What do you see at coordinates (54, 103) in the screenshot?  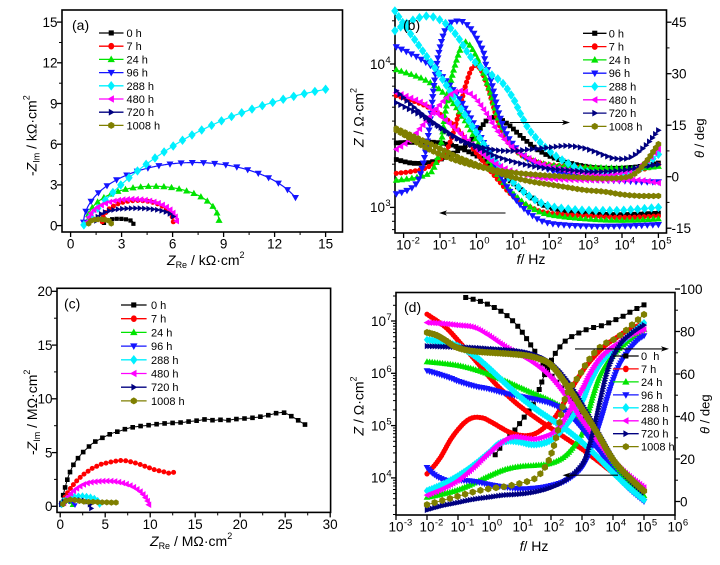 I see `svg-text: 9` at bounding box center [54, 103].